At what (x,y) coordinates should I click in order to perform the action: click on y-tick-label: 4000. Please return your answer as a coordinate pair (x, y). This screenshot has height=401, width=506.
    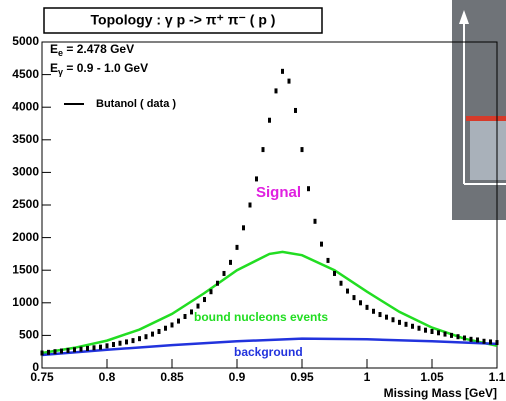
    Looking at the image, I should click on (25, 106).